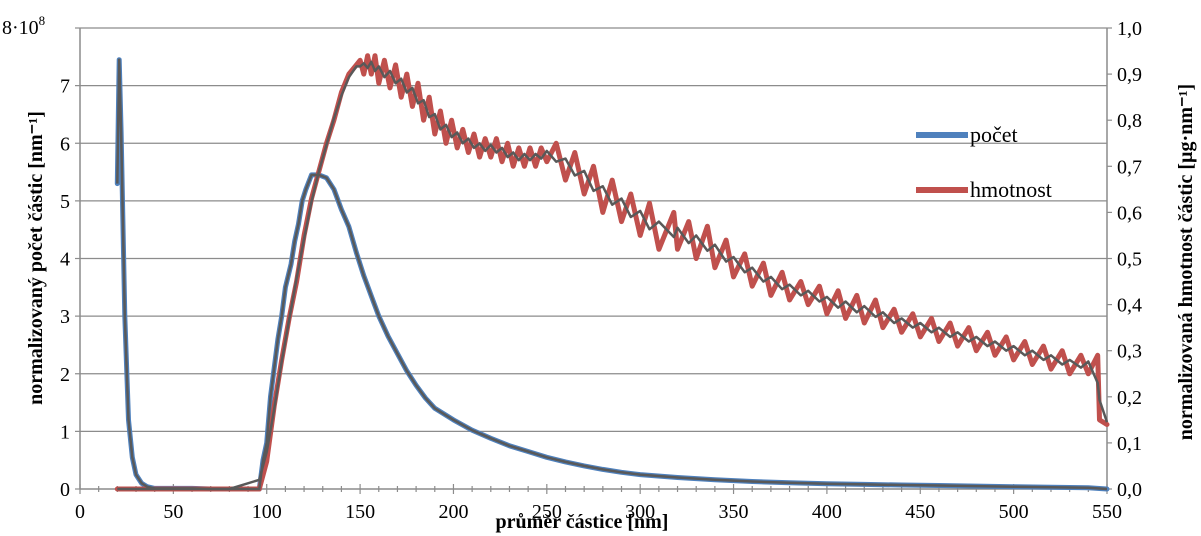  I want to click on y-left-tick-label: 1, so click(65, 432).